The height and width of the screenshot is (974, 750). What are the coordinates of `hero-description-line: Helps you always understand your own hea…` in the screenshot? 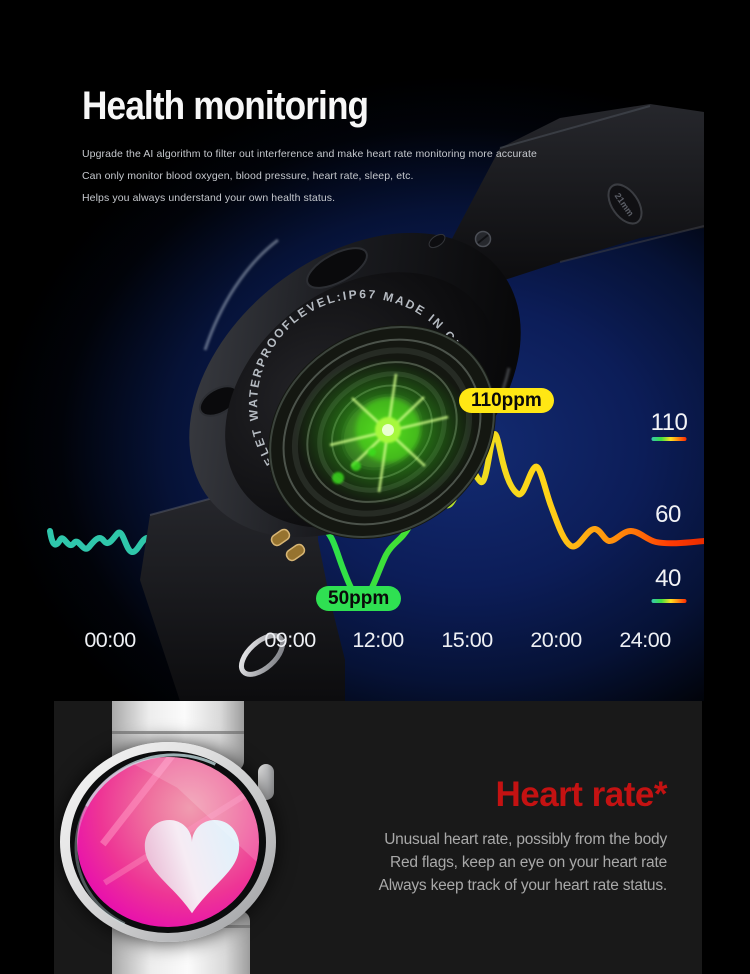 It's located at (209, 198).